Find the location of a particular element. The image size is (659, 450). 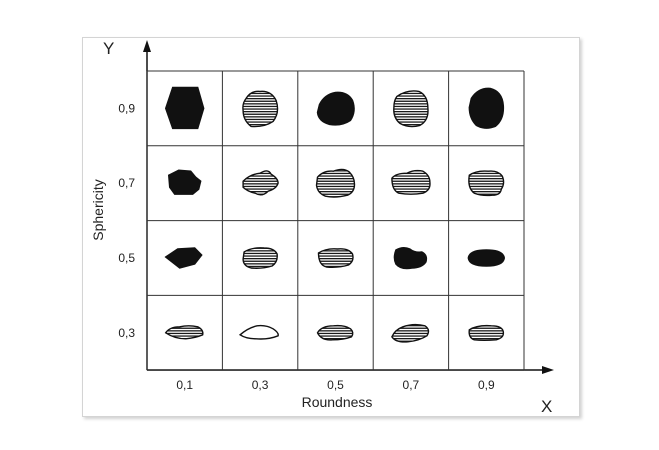

x-tick-label: 0,9 is located at coordinates (486, 385).